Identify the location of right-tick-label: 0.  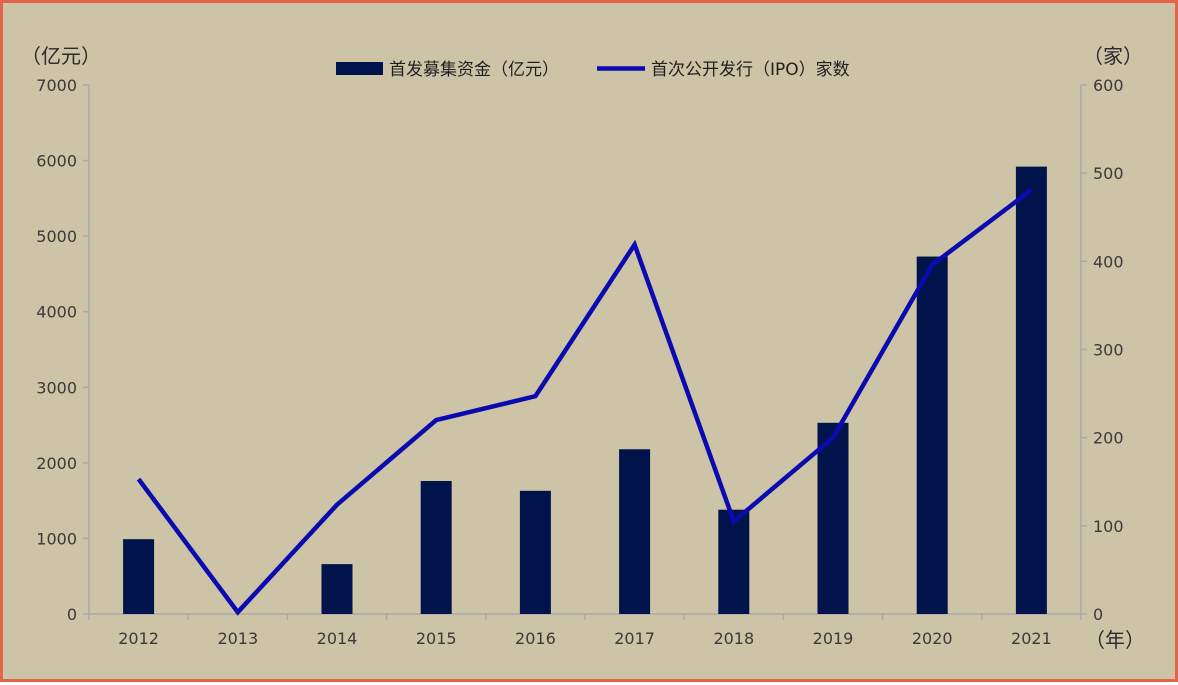
(1098, 614).